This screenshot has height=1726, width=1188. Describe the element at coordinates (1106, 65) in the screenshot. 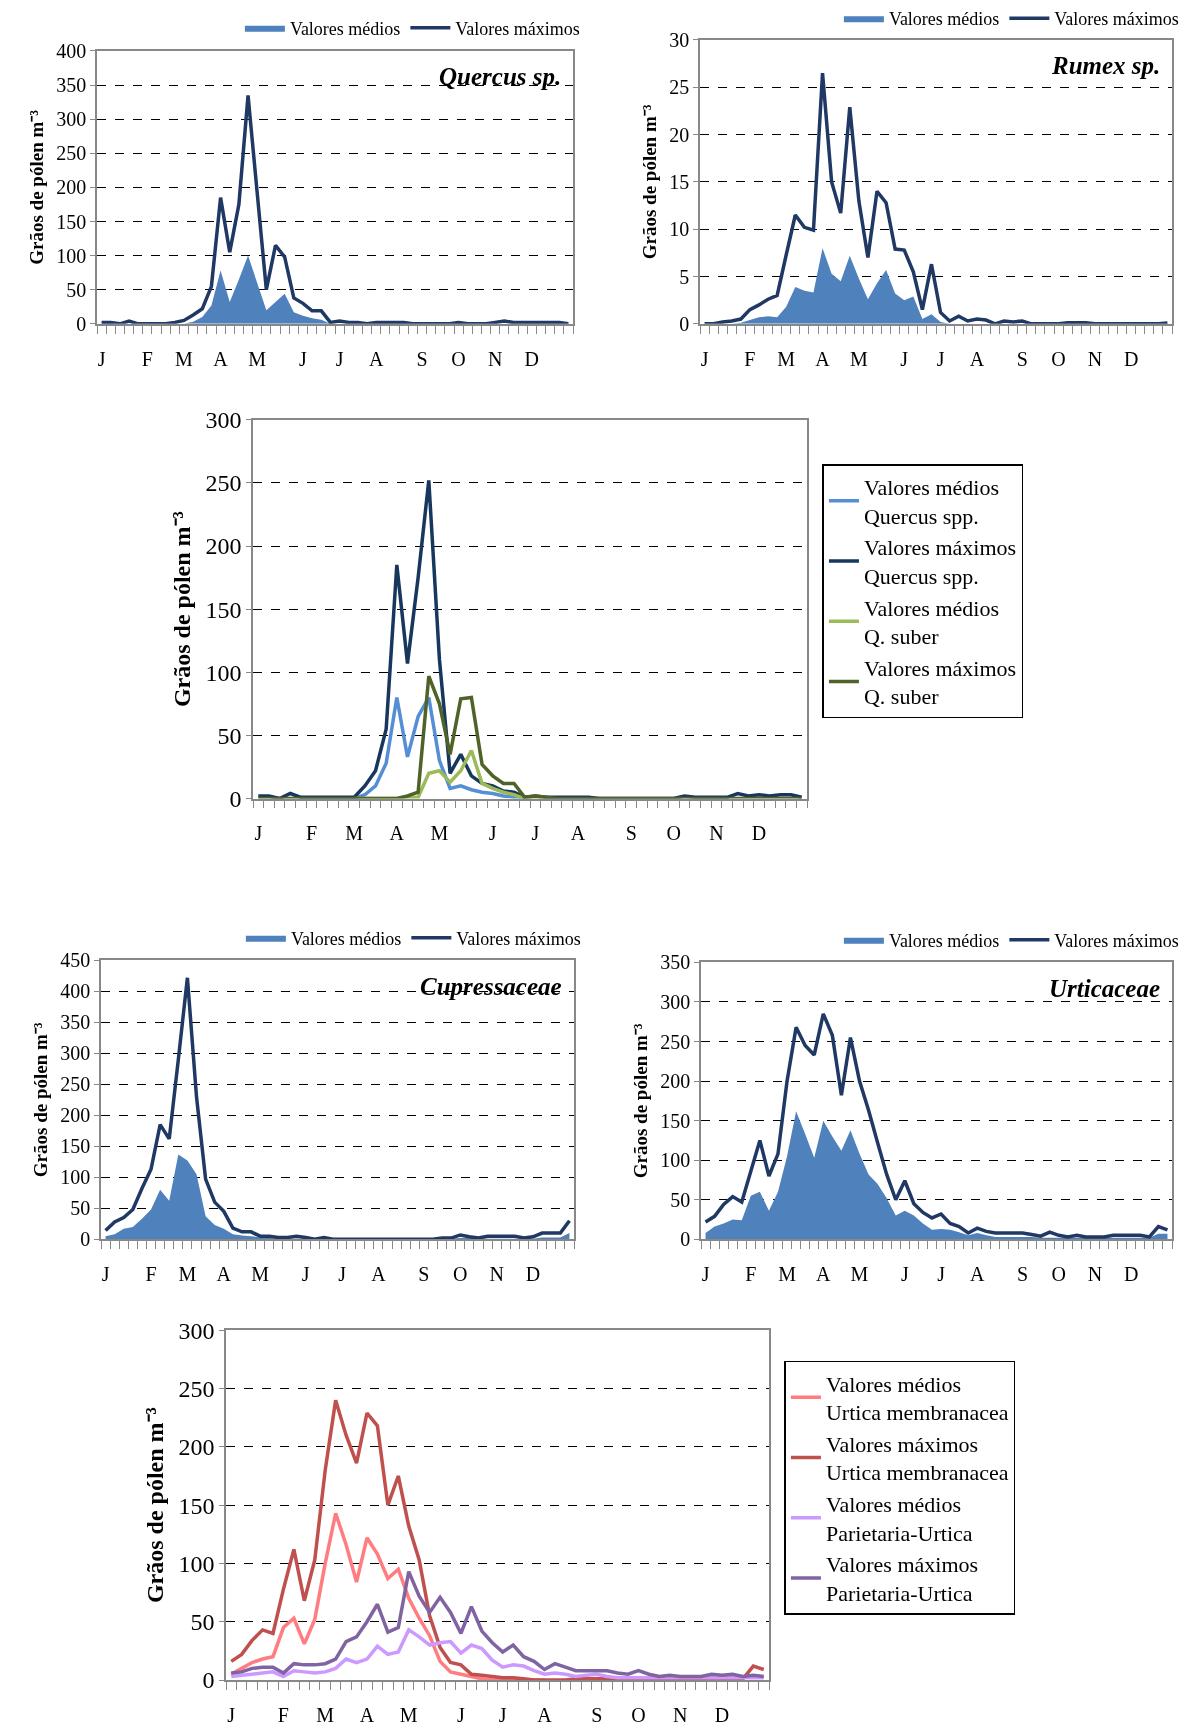

I see `text: Rumex sp.` at that location.